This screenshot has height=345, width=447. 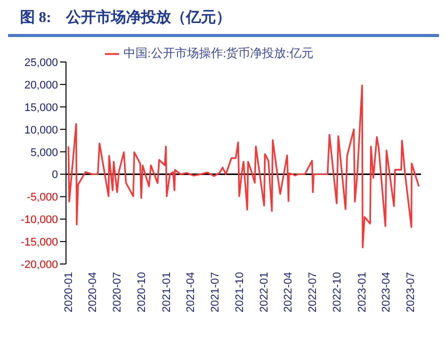 What do you see at coordinates (215, 292) in the screenshot?
I see `x-tick-label: 2021-07` at bounding box center [215, 292].